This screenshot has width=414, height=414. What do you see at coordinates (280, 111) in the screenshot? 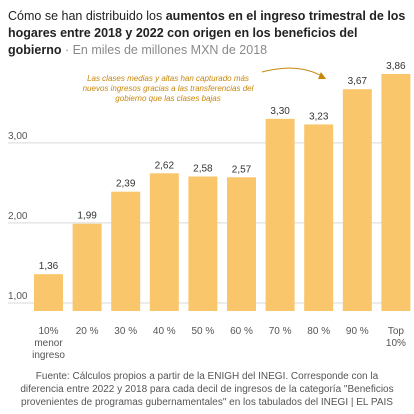
I see `bar-value-label: 3,30` at bounding box center [280, 111].